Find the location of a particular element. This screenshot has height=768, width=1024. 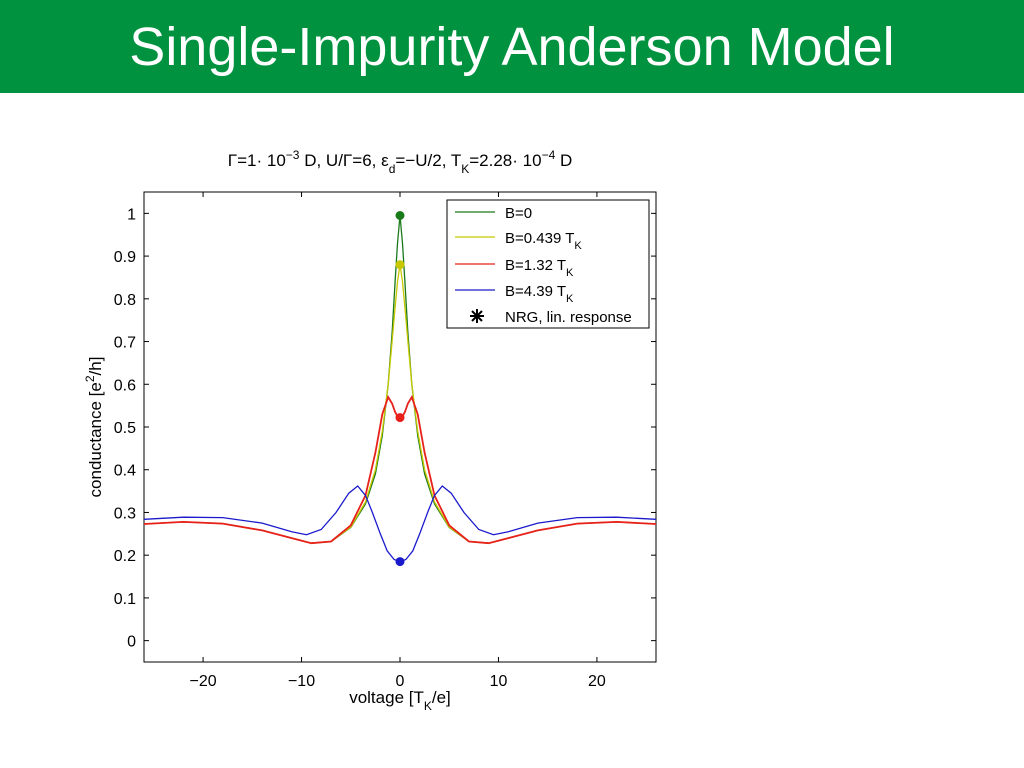

x-tick-label: −20 is located at coordinates (203, 681).